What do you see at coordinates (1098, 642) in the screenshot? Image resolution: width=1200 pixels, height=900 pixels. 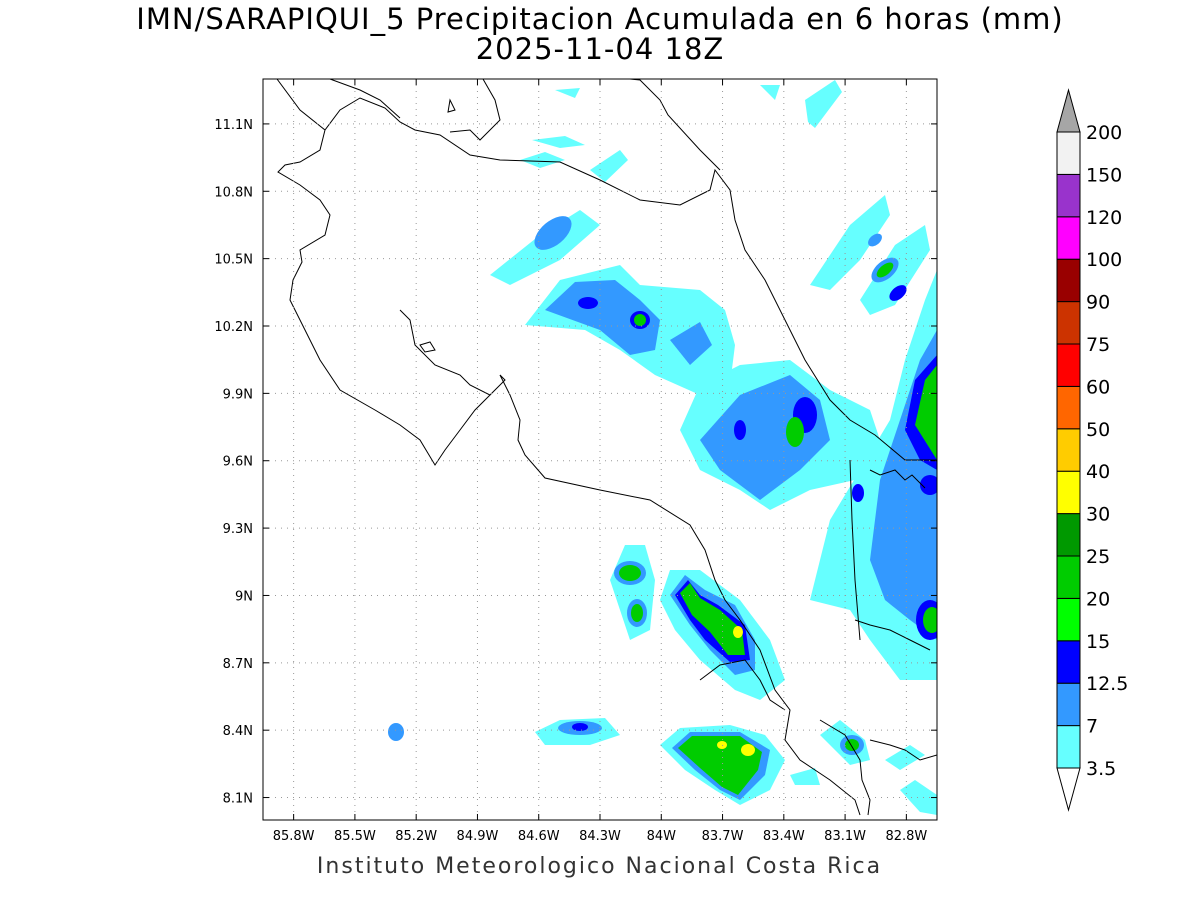 I see `colorbar-label: 15` at bounding box center [1098, 642].